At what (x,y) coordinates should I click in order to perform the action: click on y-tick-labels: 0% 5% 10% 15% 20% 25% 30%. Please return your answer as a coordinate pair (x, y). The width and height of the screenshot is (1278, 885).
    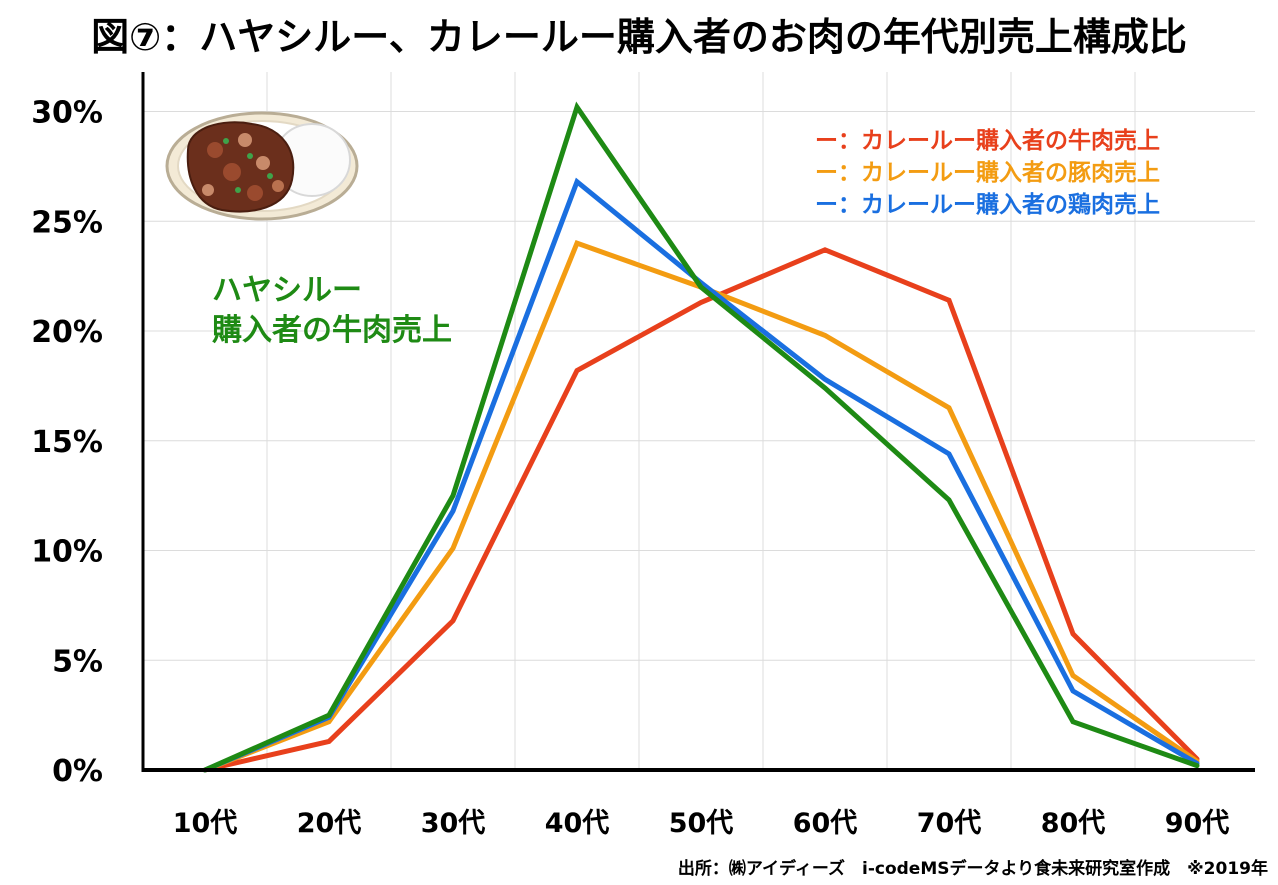
    Looking at the image, I should click on (67, 443).